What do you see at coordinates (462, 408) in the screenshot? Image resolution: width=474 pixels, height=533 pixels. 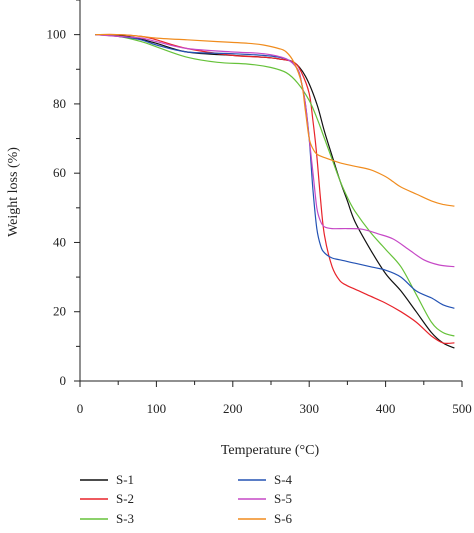 I see `x-tick-label: 500` at bounding box center [462, 408].